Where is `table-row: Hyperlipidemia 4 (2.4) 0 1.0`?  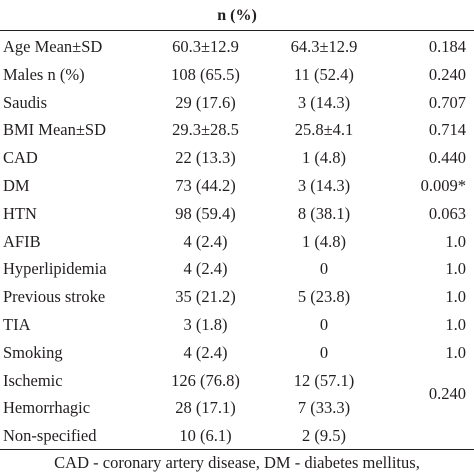
table-row: Hyperlipidemia 4 (2.4) 0 1.0 is located at coordinates (237, 269).